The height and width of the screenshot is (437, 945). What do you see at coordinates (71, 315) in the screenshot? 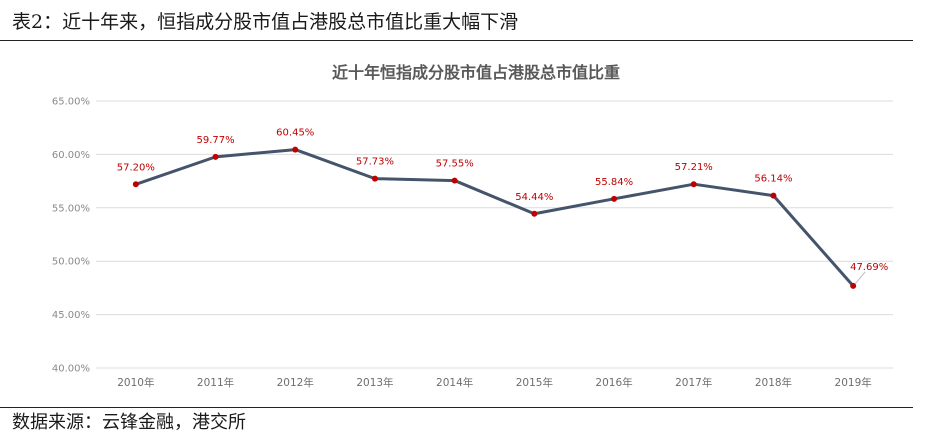
I see `y-tick-label: 45.00%` at bounding box center [71, 315].